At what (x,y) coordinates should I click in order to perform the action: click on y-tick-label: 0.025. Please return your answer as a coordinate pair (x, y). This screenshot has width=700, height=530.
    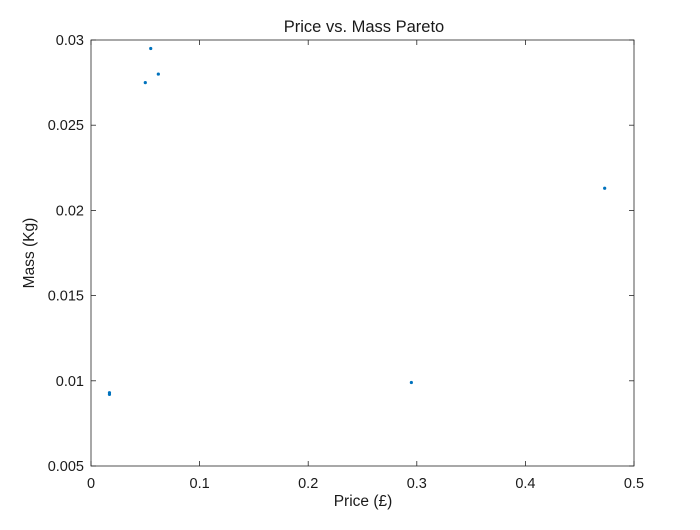
    Looking at the image, I should click on (66, 126).